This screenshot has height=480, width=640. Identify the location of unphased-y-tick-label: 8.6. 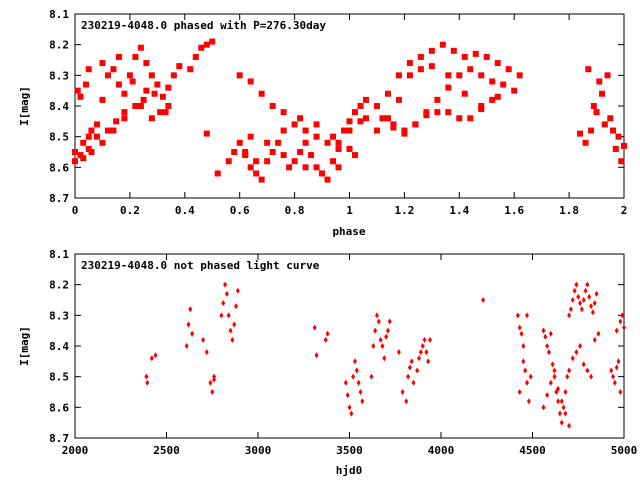
(59, 407).